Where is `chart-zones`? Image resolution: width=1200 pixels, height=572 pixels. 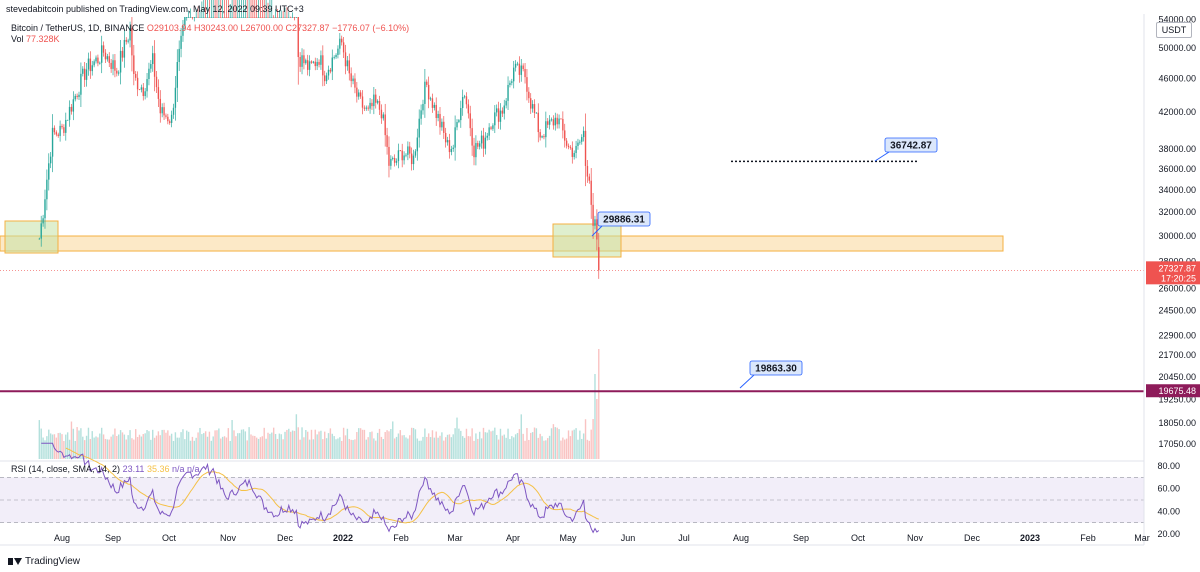
chart-zones is located at coordinates (502, 239).